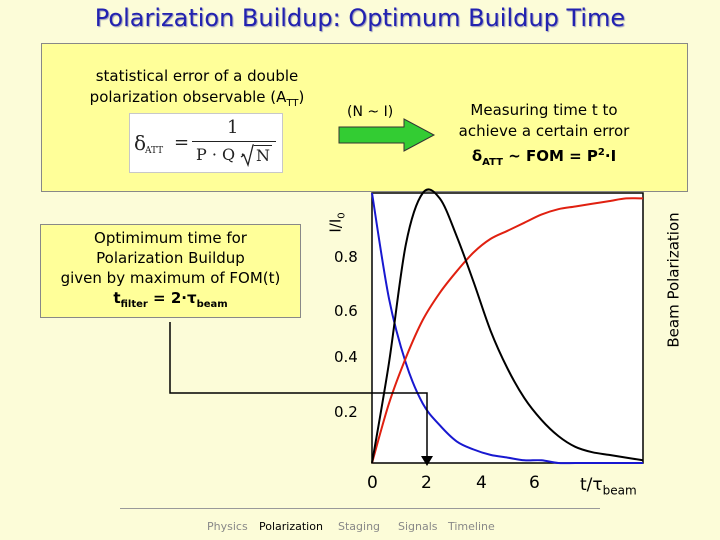 The width and height of the screenshot is (720, 540). Describe the element at coordinates (298, 392) in the screenshot. I see `connector-line` at that location.